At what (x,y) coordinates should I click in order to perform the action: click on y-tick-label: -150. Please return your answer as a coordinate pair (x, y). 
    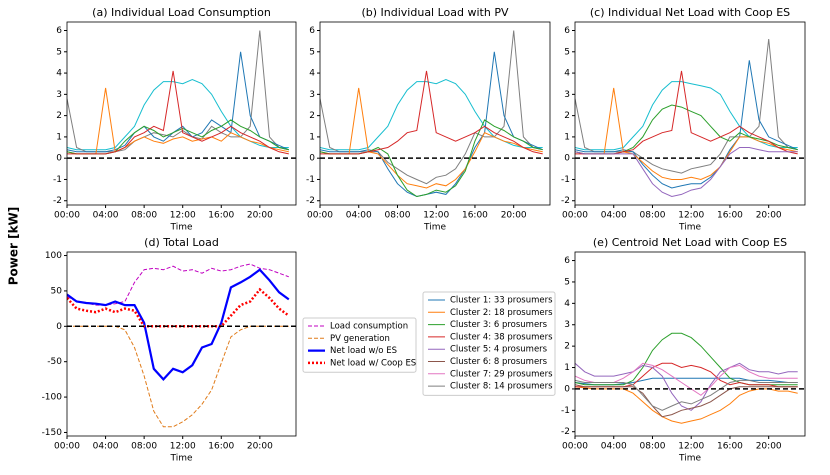
    Looking at the image, I should click on (52, 433).